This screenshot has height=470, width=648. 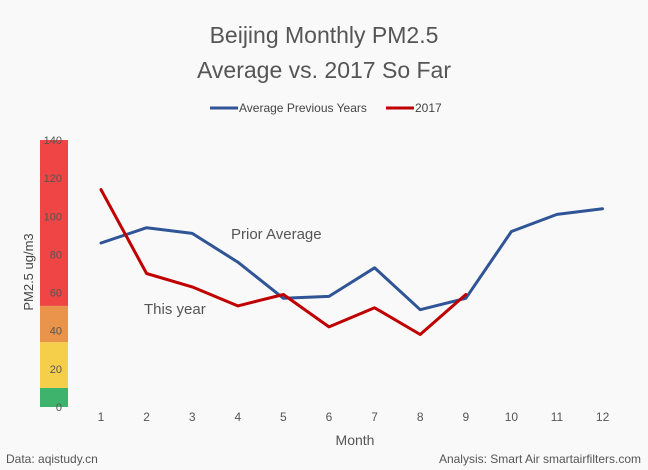 I want to click on y-tick-label: 120, so click(x=53, y=179).